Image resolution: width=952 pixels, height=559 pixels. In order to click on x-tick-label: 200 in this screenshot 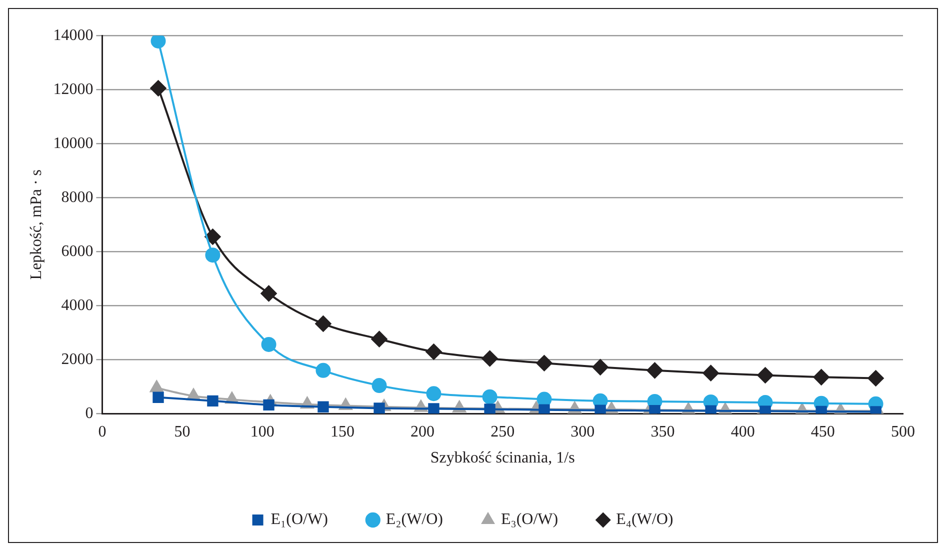, I will do `click(422, 431)`.